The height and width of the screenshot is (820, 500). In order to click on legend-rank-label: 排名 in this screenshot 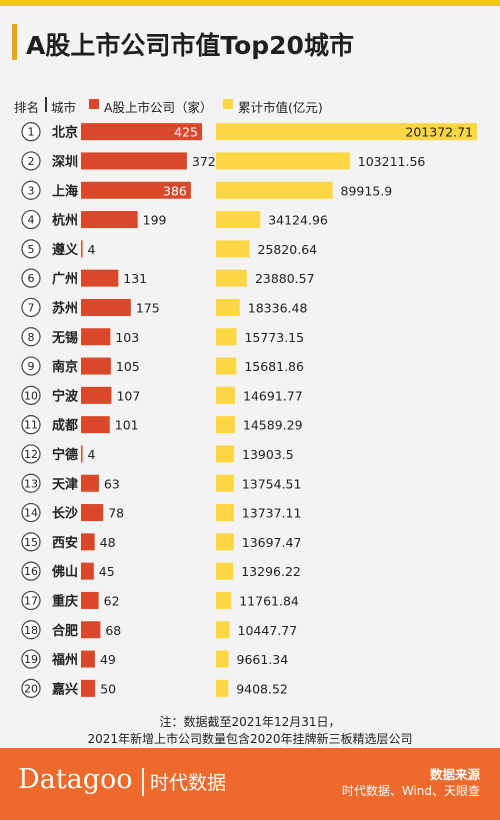, I will do `click(27, 107)`.